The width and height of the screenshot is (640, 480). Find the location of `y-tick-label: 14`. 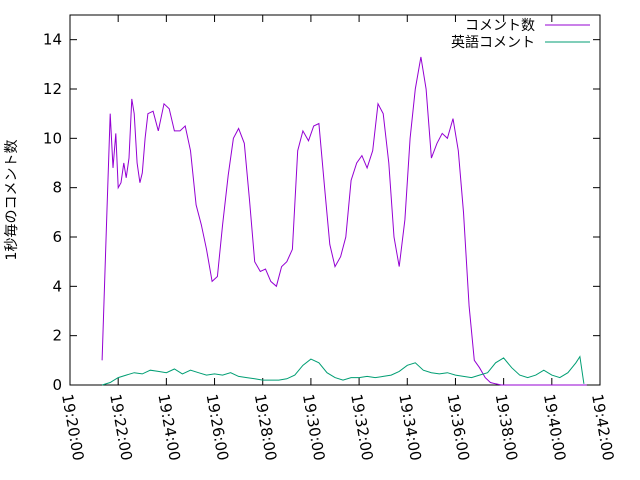

y-tick-label: 14 is located at coordinates (52, 40).